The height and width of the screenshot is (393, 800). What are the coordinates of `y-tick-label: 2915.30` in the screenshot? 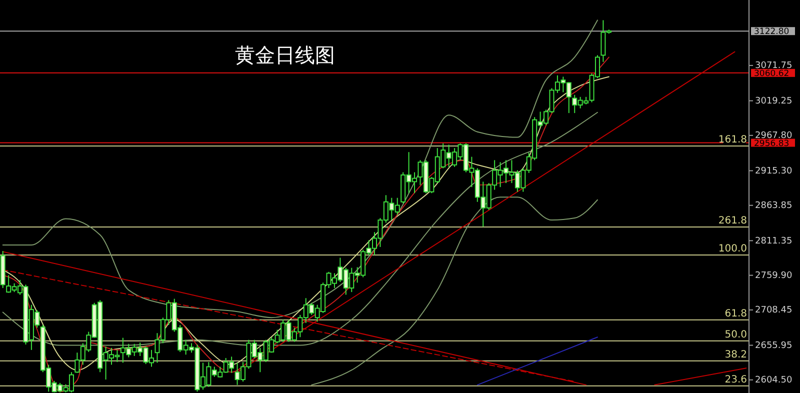 It's located at (773, 171).